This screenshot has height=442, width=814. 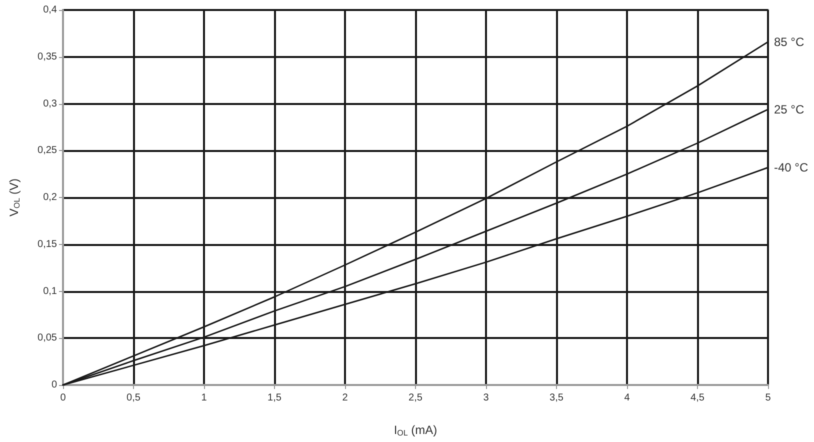 What do you see at coordinates (133, 398) in the screenshot?
I see `x-tick-label: 0,5` at bounding box center [133, 398].